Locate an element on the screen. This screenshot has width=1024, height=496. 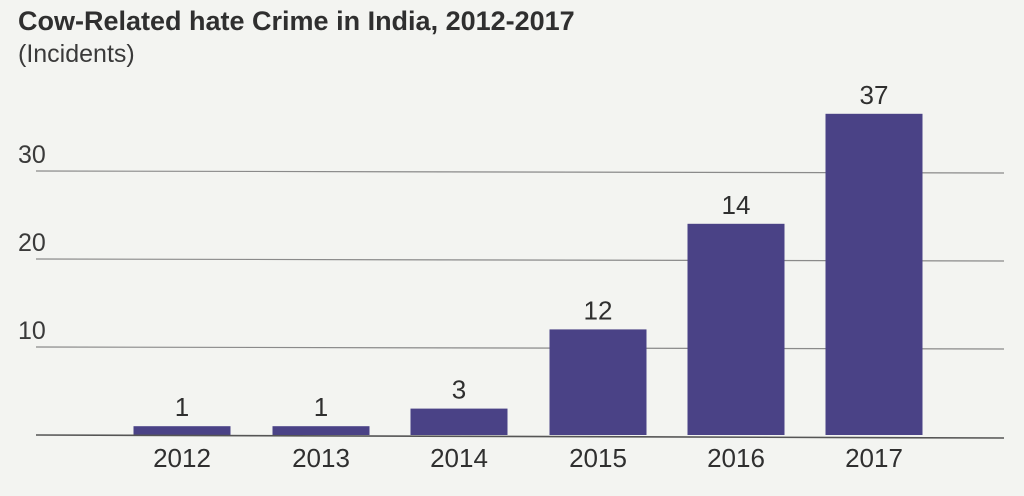
y-tick-label: 10 is located at coordinates (32, 331).